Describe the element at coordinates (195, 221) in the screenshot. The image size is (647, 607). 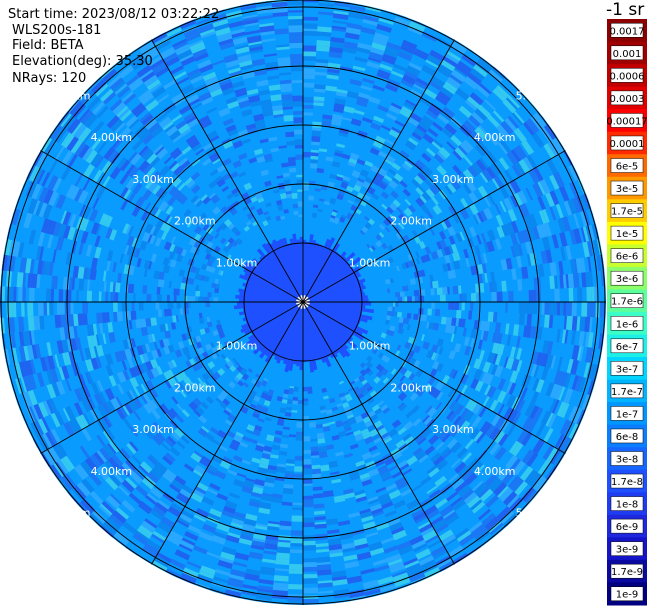
I see `range-ring-label: 2.00km` at that location.